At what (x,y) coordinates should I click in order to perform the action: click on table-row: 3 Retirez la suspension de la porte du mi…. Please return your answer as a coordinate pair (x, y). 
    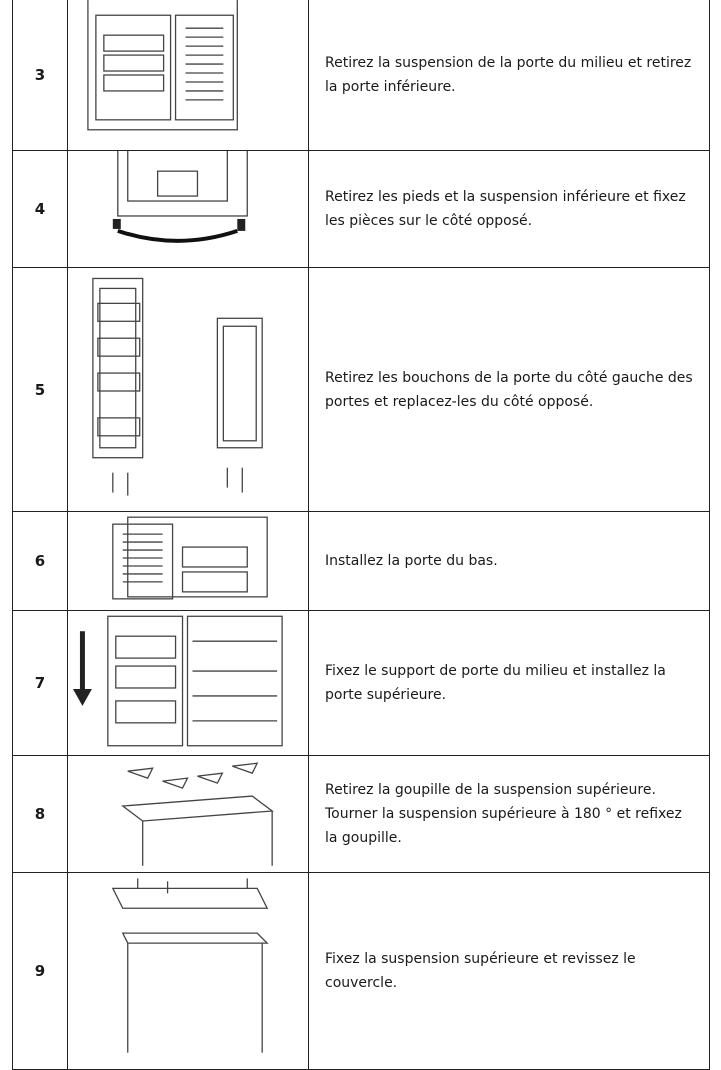
    Looking at the image, I should click on (361, 75).